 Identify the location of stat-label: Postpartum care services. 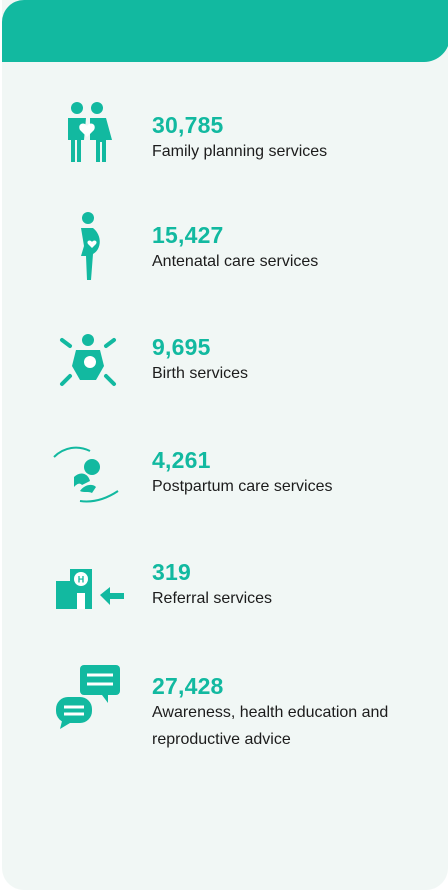
(242, 486).